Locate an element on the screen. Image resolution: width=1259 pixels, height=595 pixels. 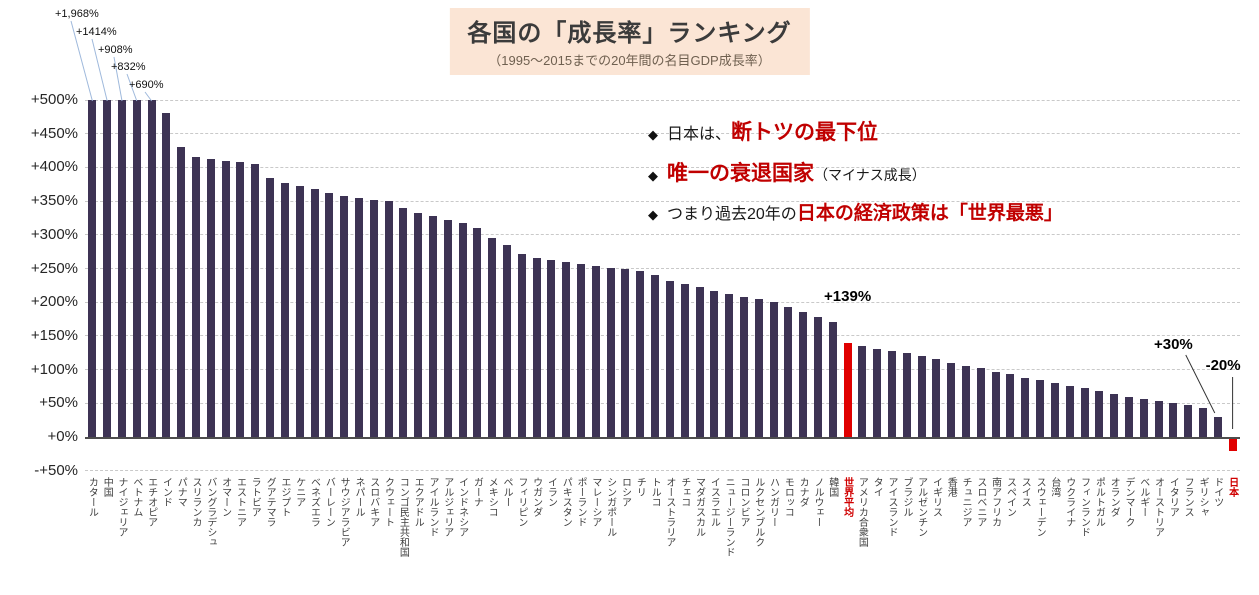
chart-subtitle: （1995〜2015までの20年間の名目GDP成長率） is located at coordinates (629, 60).